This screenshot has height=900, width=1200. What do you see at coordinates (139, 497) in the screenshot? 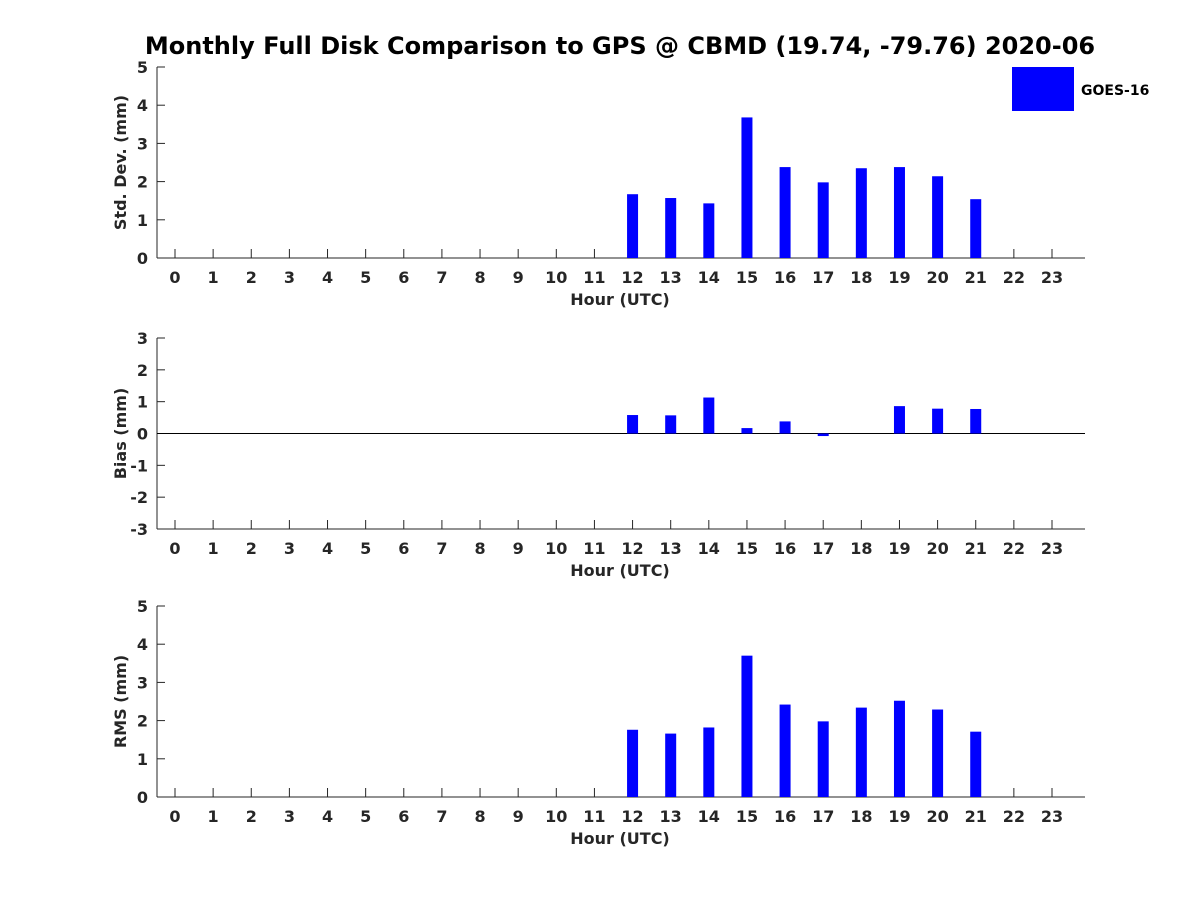
I see `y-tick-label: -2` at bounding box center [139, 497].